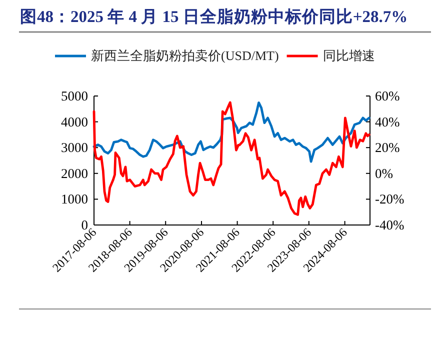  What do you see at coordinates (214, 16) in the screenshot?
I see `chart-title: 图48：2025 年 4 月 15 日全脂奶粉中标价同比+28.7%` at bounding box center [214, 16].